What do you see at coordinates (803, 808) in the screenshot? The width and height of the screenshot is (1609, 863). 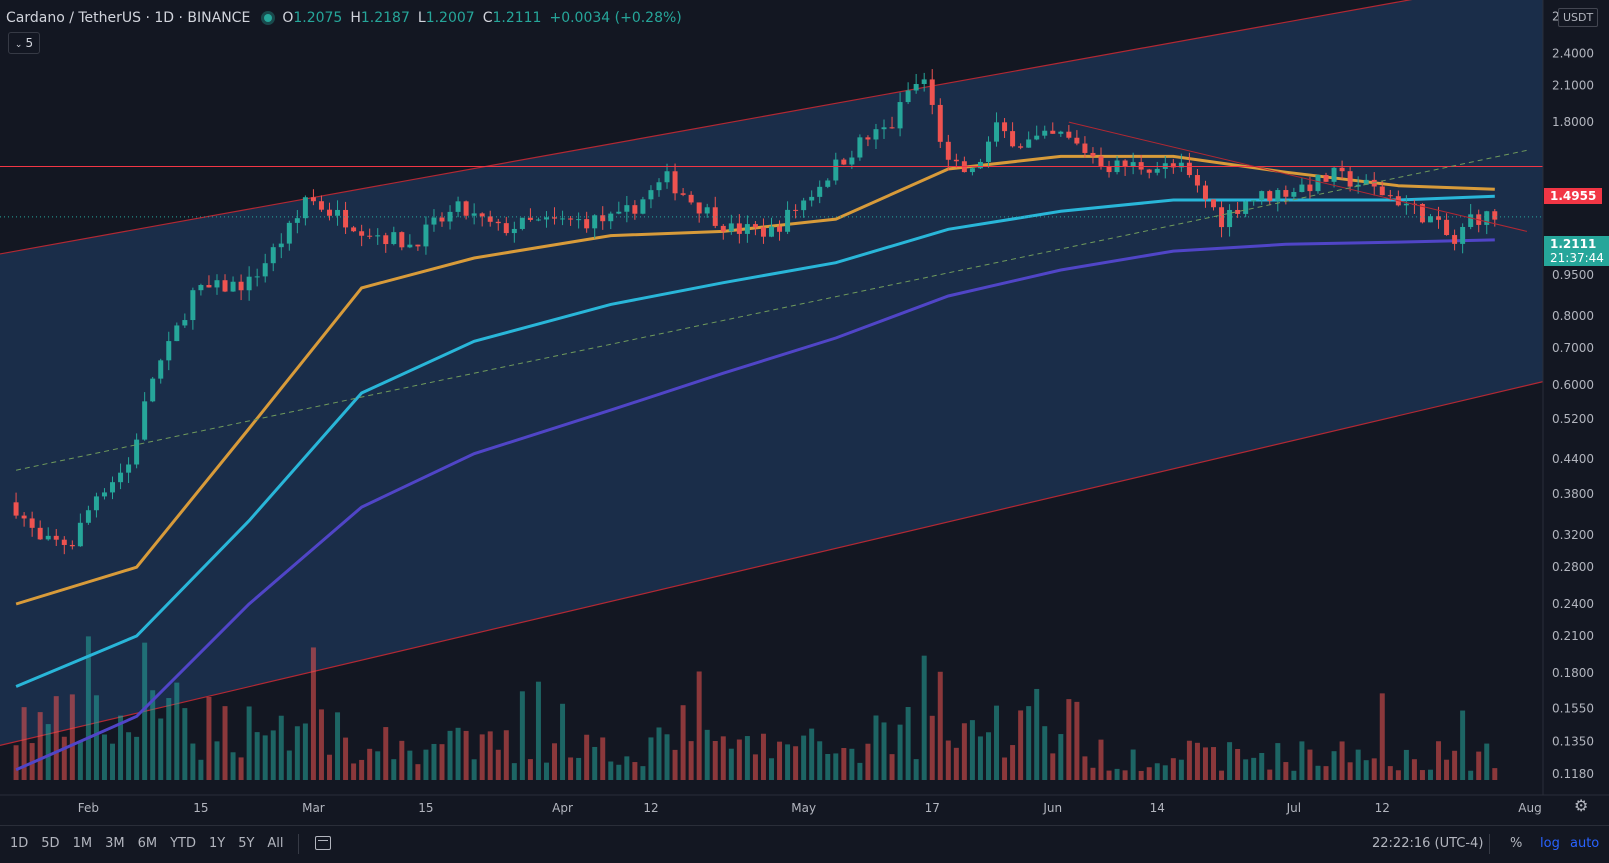 I see `time-tick-label: May` at bounding box center [803, 808].